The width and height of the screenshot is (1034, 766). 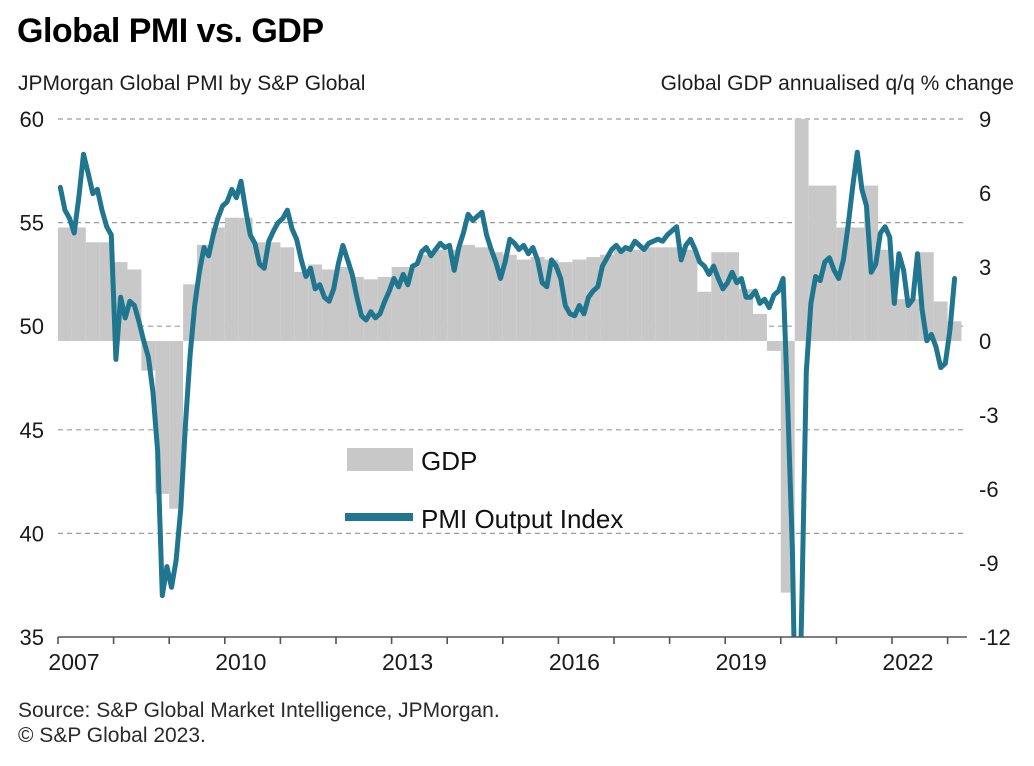 I want to click on right-axis-tick: -3, so click(x=989, y=415).